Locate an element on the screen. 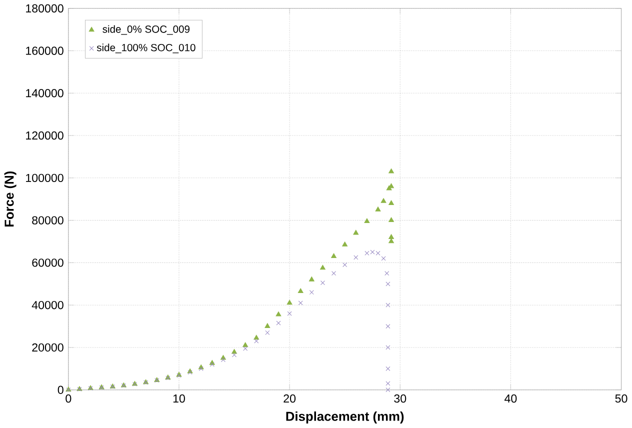  x-tick-label: 30 is located at coordinates (400, 398).